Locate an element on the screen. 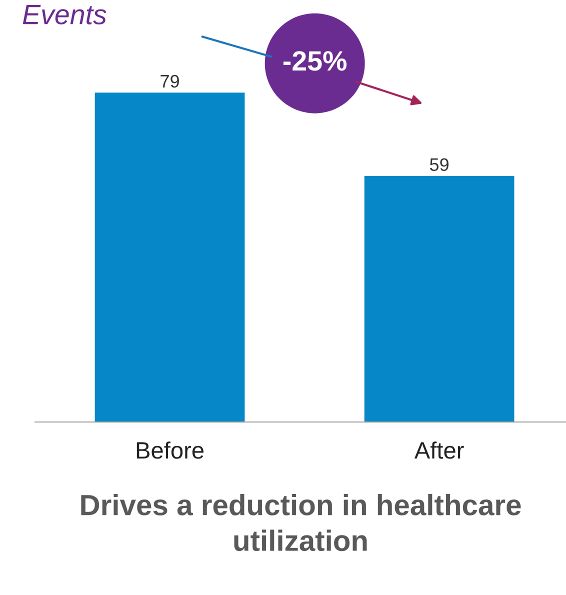  data-label: 79 is located at coordinates (169, 81).